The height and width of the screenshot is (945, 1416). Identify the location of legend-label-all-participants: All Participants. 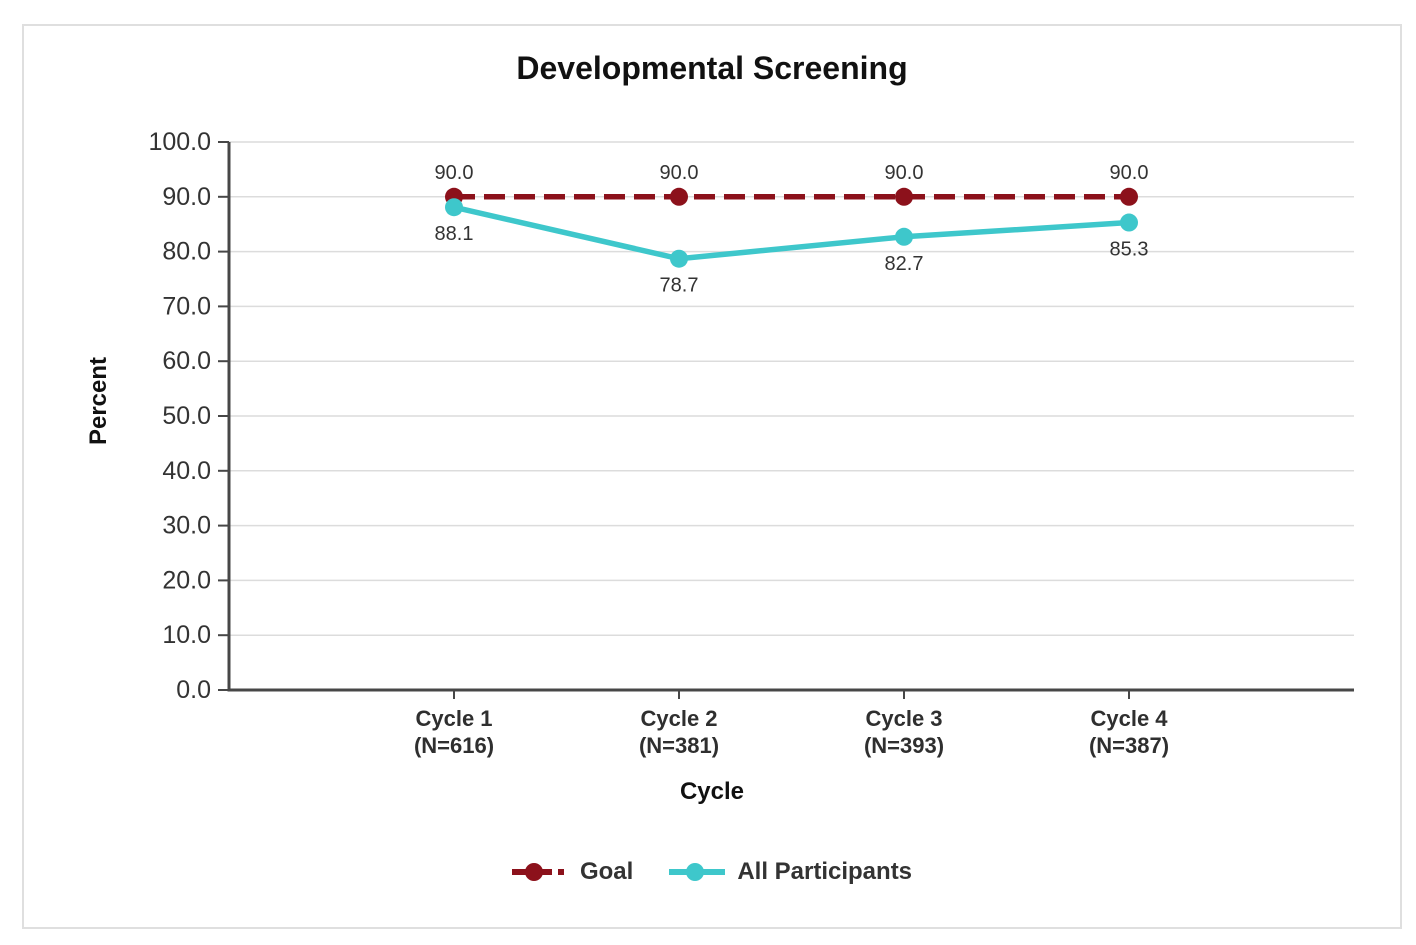
(825, 871).